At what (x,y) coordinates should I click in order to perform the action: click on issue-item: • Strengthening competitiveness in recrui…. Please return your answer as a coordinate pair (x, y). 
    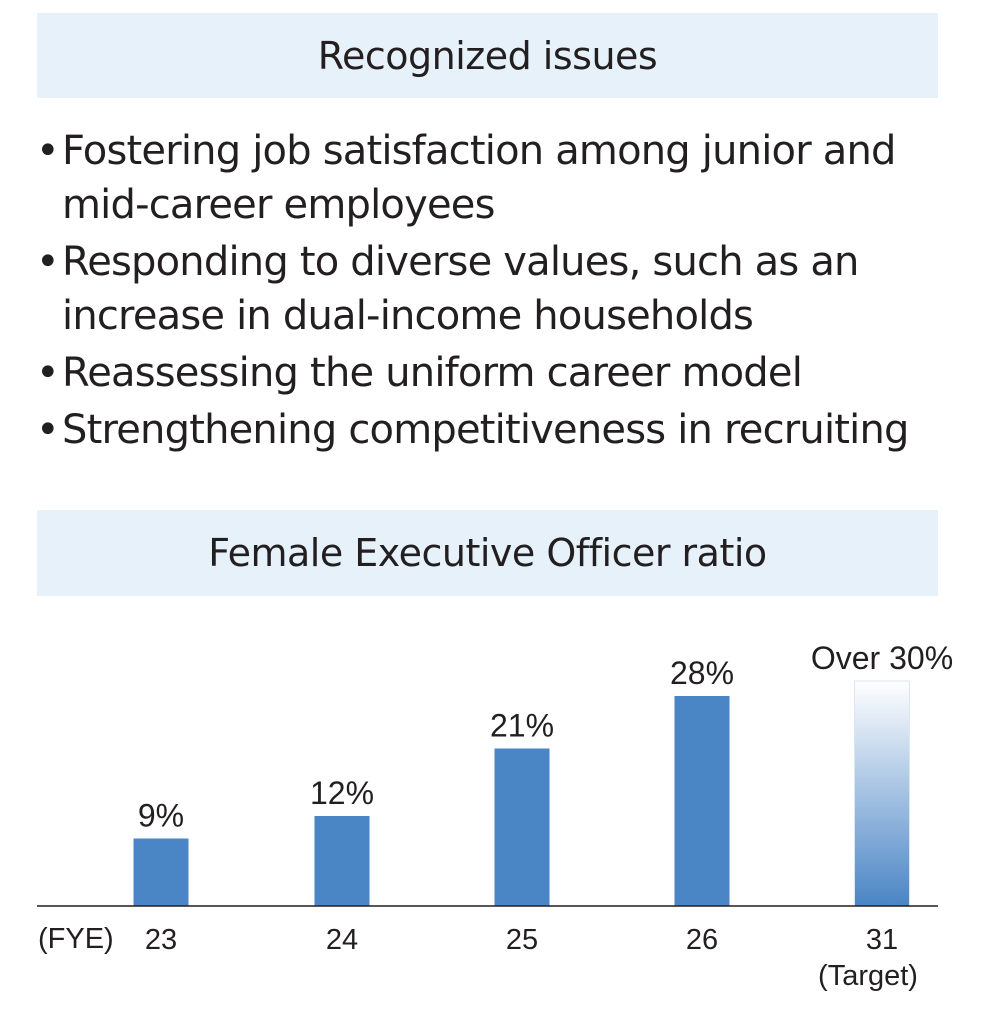
    Looking at the image, I should click on (506, 430).